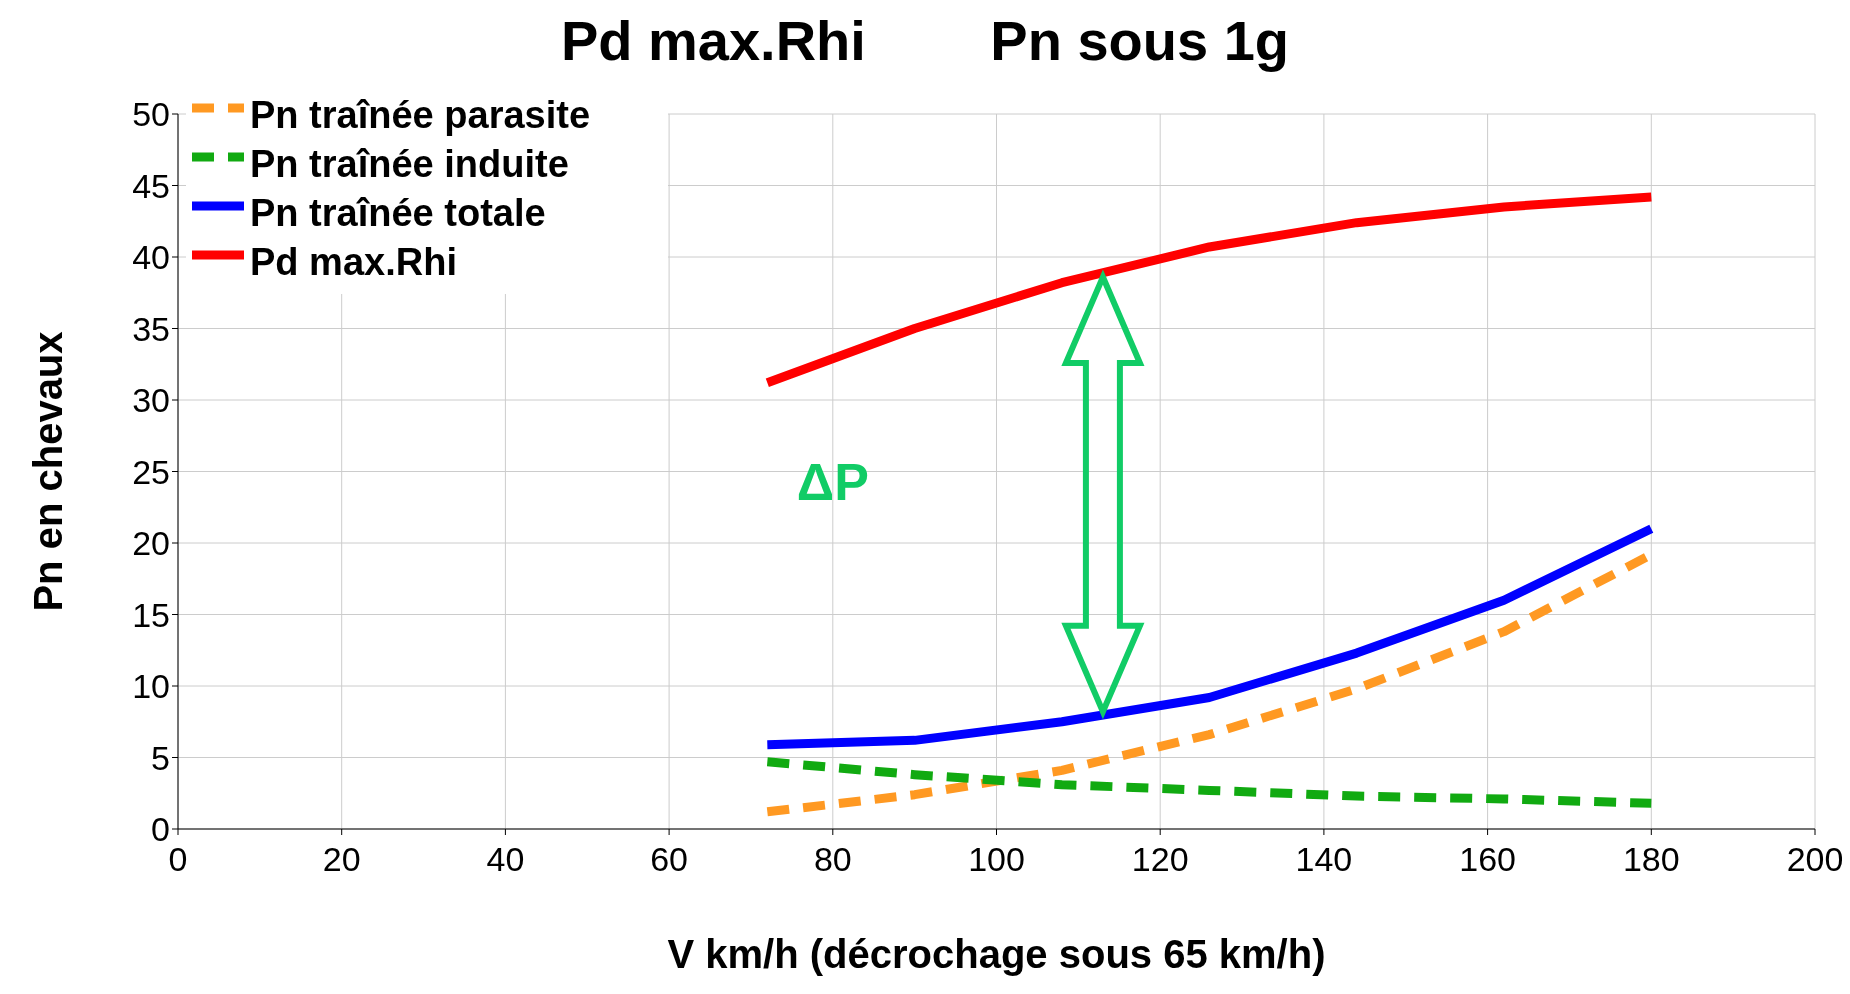 Image resolution: width=1850 pixels, height=994 pixels. Describe the element at coordinates (151, 471) in the screenshot. I see `y-tick-label: 25` at that location.